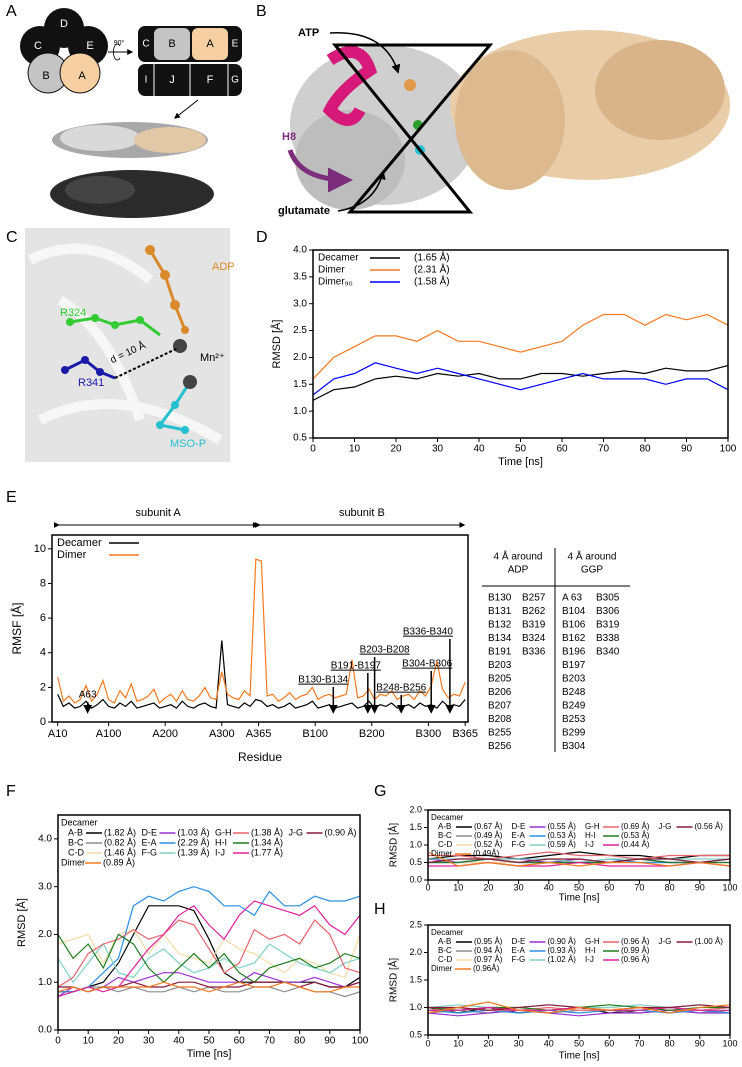  Describe the element at coordinates (12, 237) in the screenshot. I see `panel-label: C` at that location.